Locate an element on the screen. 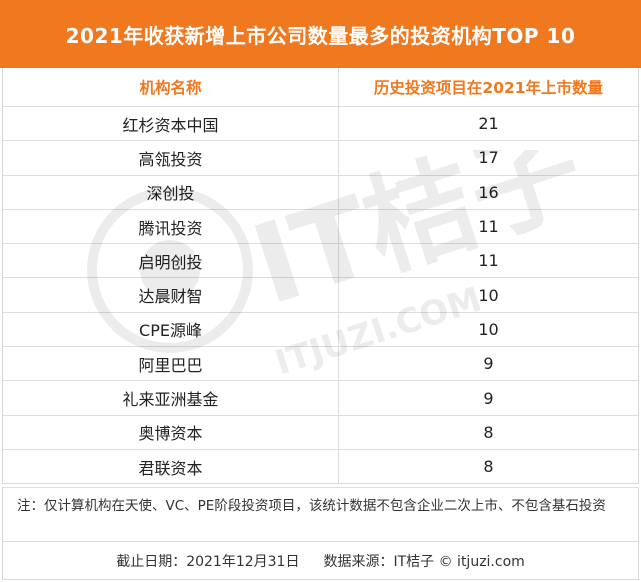  institution-name: 红杉资本中国 is located at coordinates (171, 124).